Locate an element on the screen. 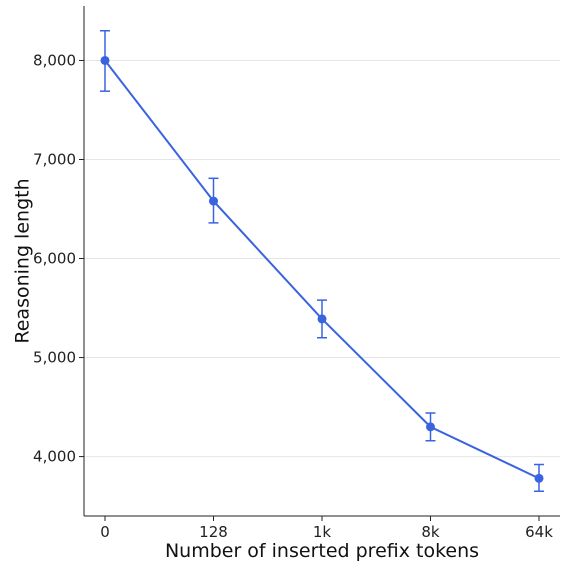 The width and height of the screenshot is (568, 569). y-tick-label: 8,000 is located at coordinates (54, 60).